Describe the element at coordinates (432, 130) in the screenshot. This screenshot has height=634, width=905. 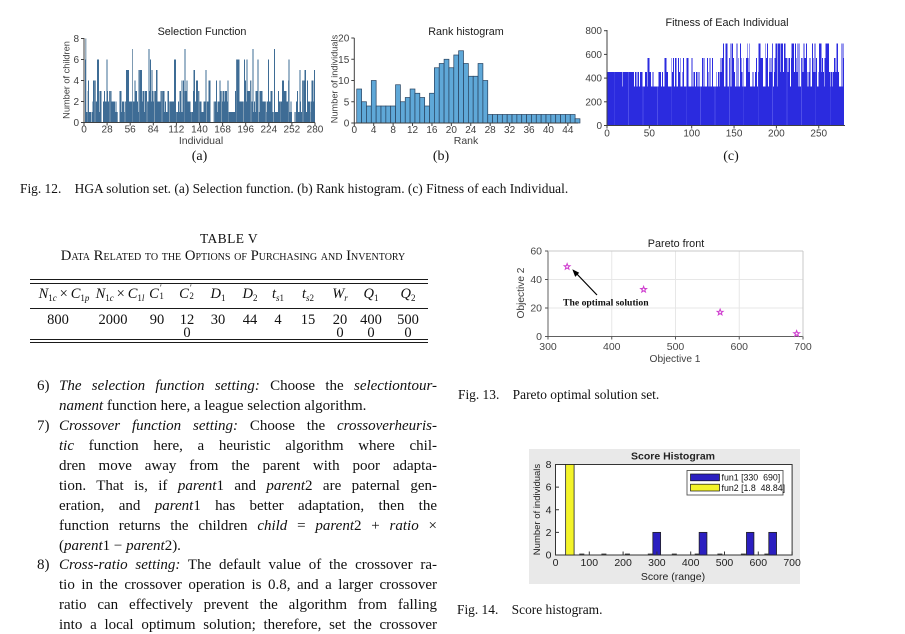
I see `svg-text: 16` at that location.